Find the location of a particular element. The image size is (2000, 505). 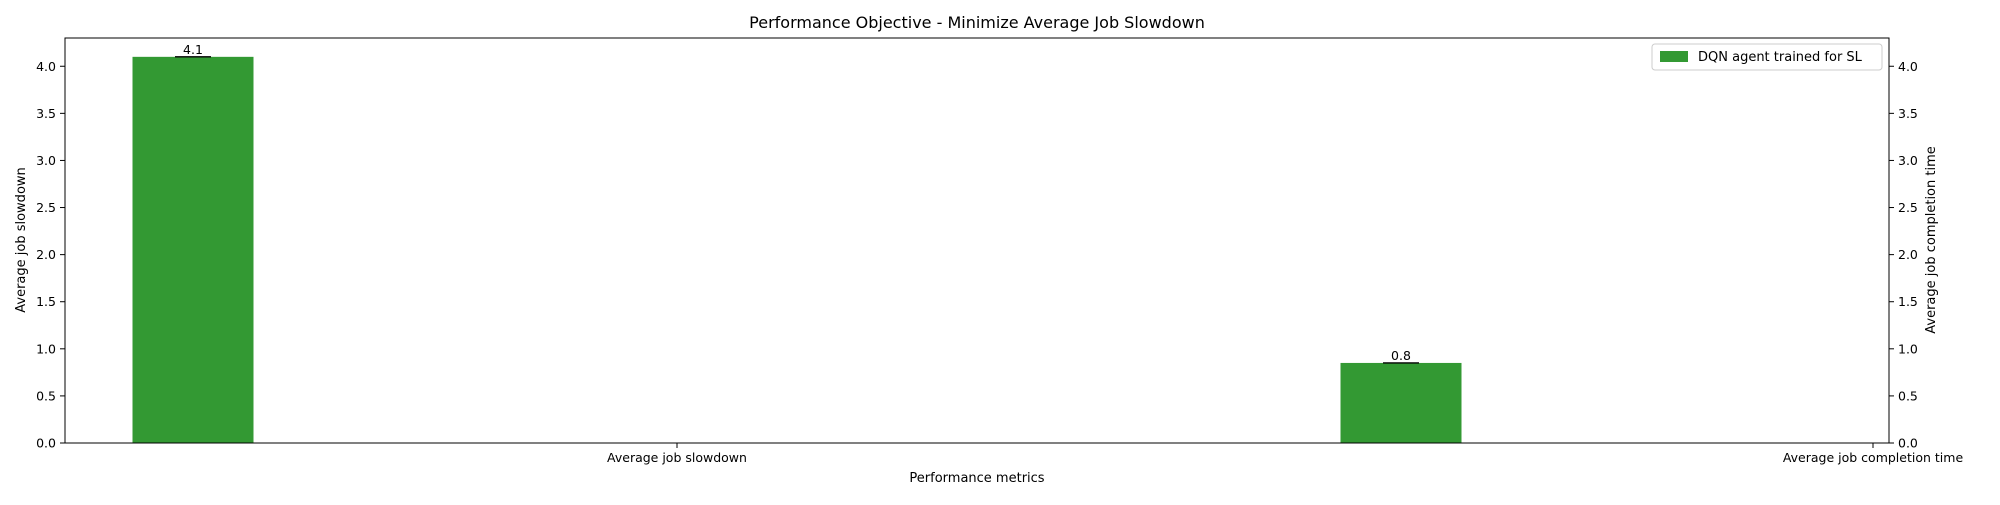

y-axis-label-right: Average job completion time is located at coordinates (1931, 240).